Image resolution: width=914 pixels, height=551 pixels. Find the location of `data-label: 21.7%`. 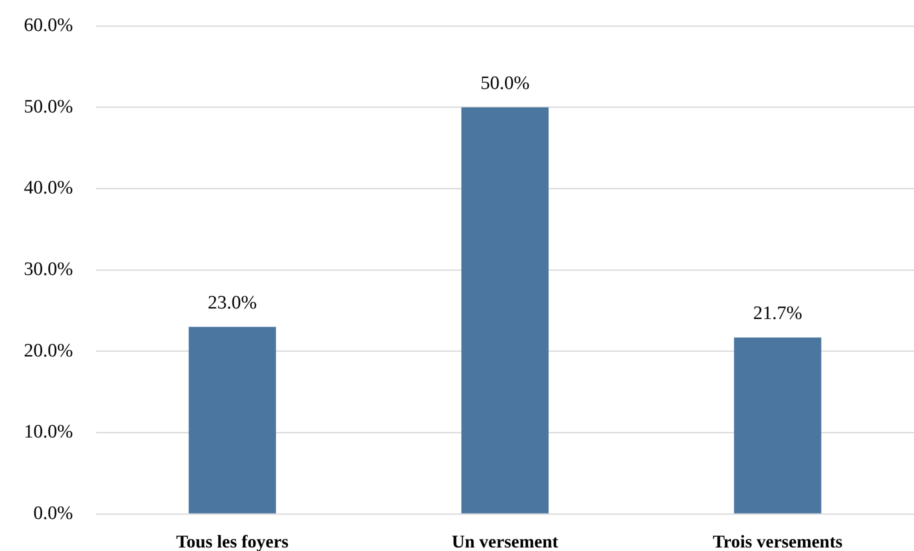

data-label: 21.7% is located at coordinates (777, 313).